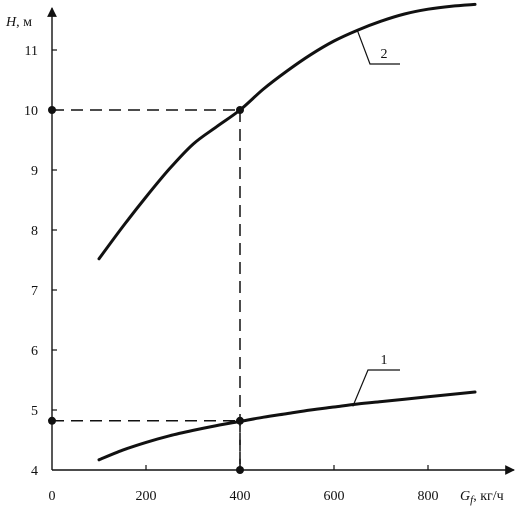  Describe the element at coordinates (376, 218) in the screenshot. I see `curve-labels: 12` at that location.